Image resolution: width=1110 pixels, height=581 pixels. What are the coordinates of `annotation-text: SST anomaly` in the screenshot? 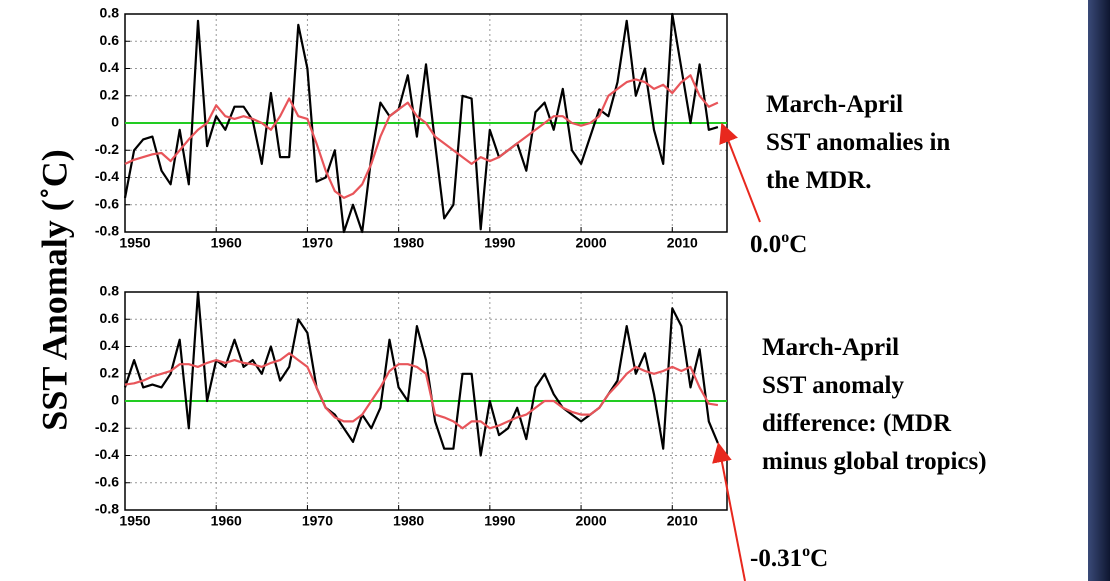 It's located at (833, 385).